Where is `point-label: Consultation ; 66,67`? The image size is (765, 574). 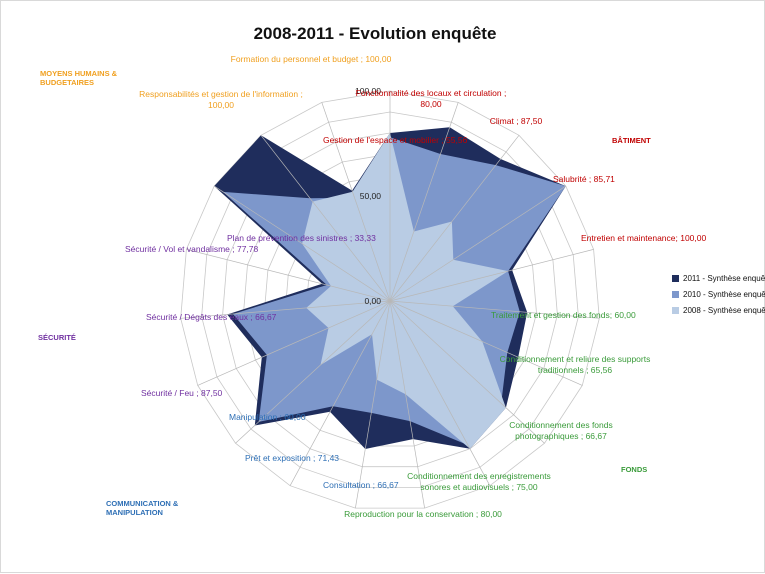
point-label: Consultation ; 66,67 is located at coordinates (361, 485).